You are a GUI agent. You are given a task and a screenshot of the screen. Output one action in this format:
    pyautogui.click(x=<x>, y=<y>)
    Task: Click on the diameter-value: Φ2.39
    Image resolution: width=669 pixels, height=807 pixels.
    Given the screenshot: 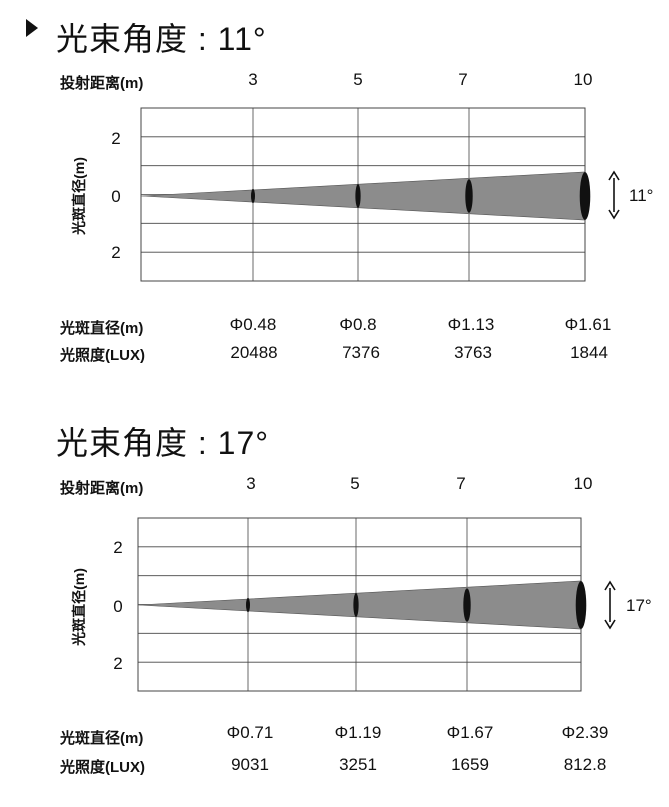 What is the action you would take?
    pyautogui.click(x=585, y=732)
    